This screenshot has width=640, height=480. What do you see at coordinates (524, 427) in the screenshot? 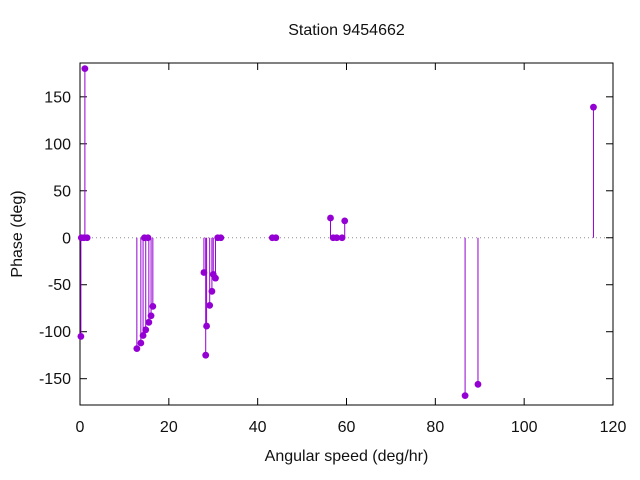
I see `x-tick-label: 100` at bounding box center [524, 427].